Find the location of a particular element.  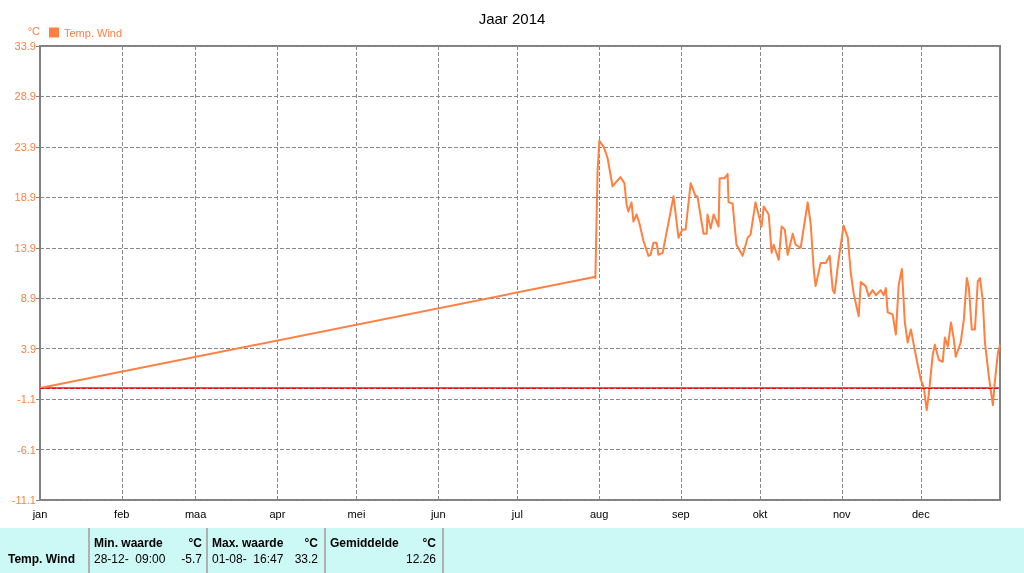

y-tick-label: 8.9 is located at coordinates (28, 298).